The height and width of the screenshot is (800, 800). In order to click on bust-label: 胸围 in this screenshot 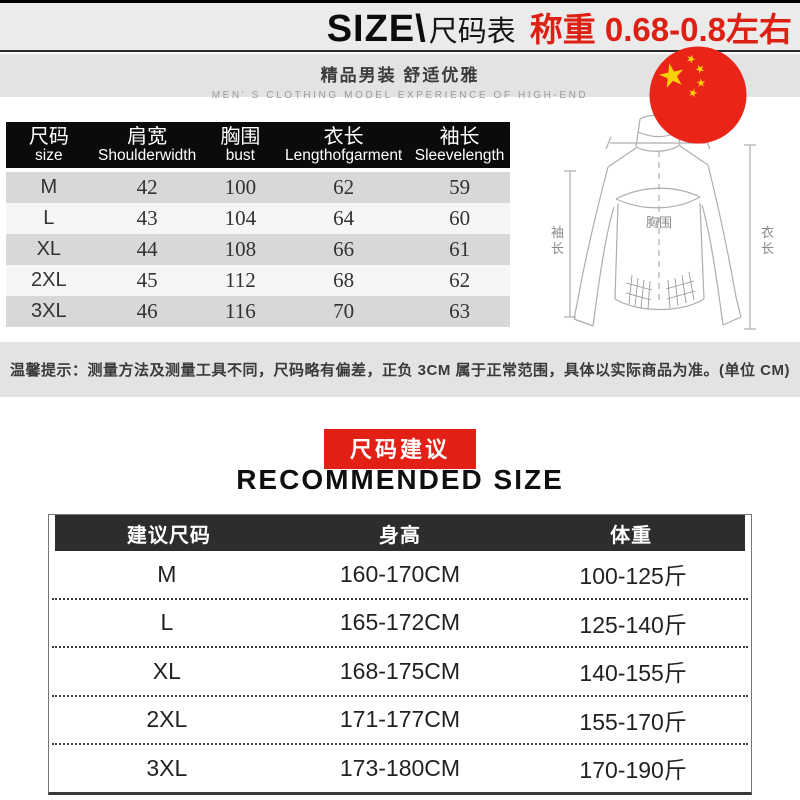, I will do `click(659, 222)`.